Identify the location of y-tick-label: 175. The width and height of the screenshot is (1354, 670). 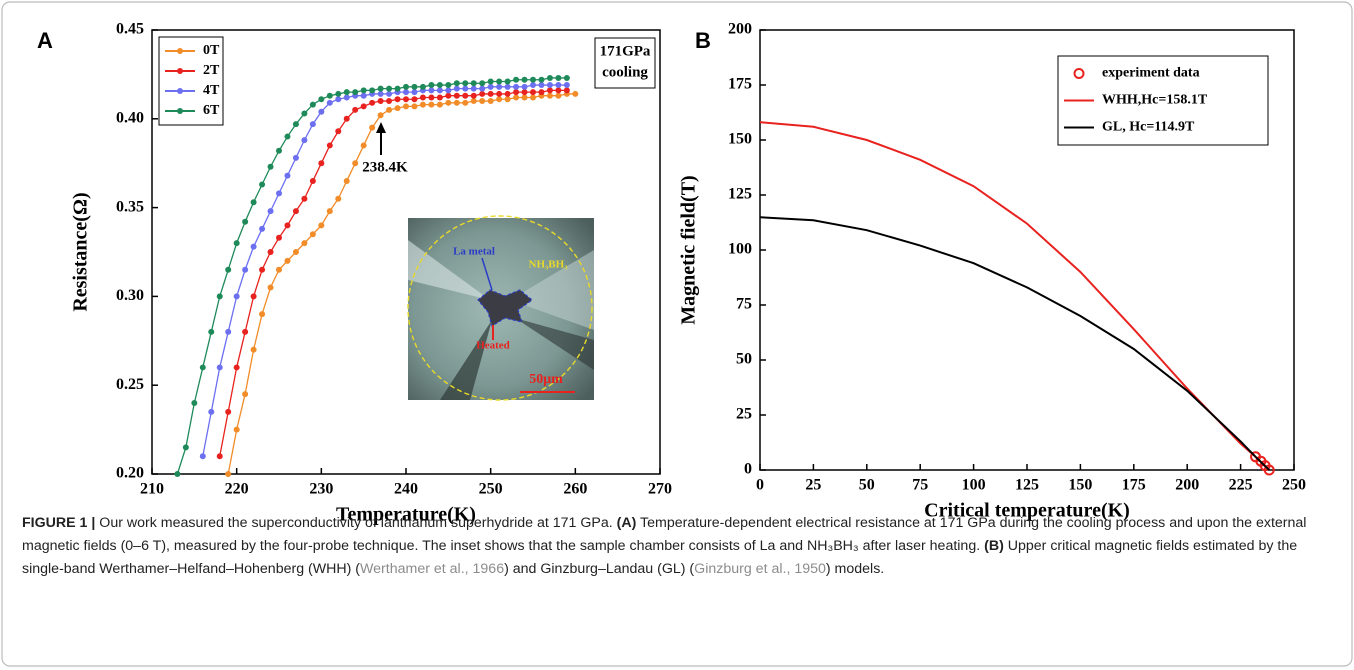
(740, 84).